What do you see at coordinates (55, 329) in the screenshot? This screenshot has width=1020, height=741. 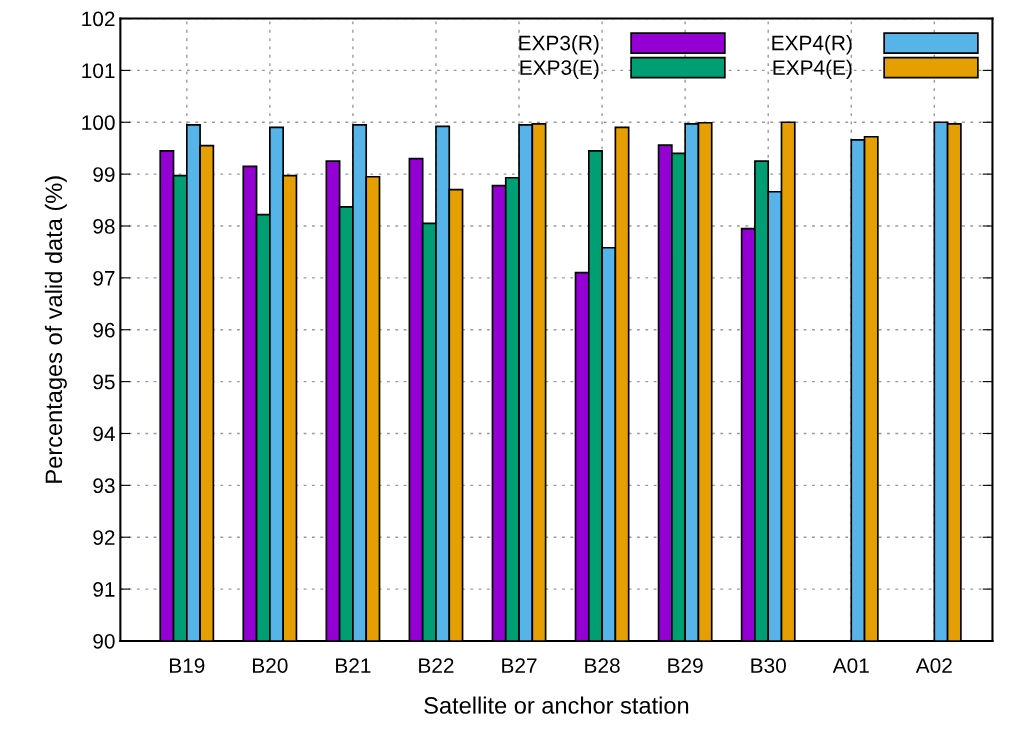 I see `y-axis-title: Percentages of valid data (%)` at bounding box center [55, 329].